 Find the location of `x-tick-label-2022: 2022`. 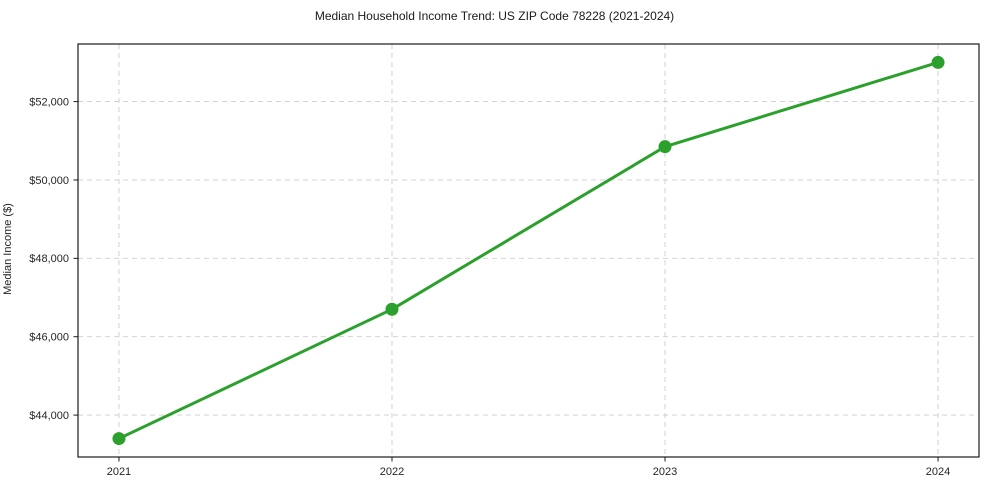

x-tick-label-2022: 2022 is located at coordinates (392, 472).